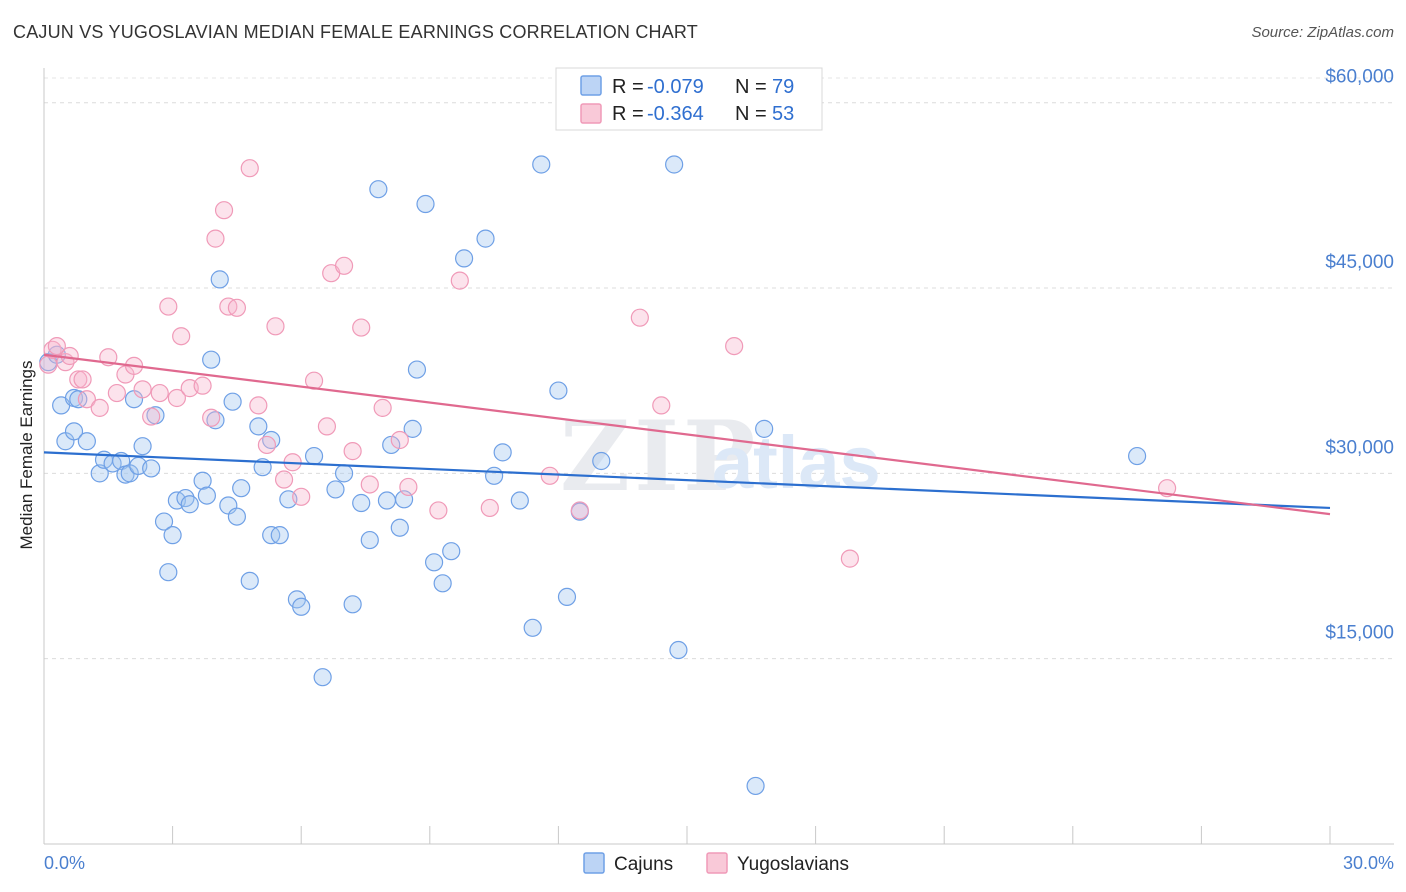 The image size is (1406, 892). What do you see at coordinates (1359, 262) in the screenshot?
I see `y-tick-label-2: $45,000` at bounding box center [1359, 262].